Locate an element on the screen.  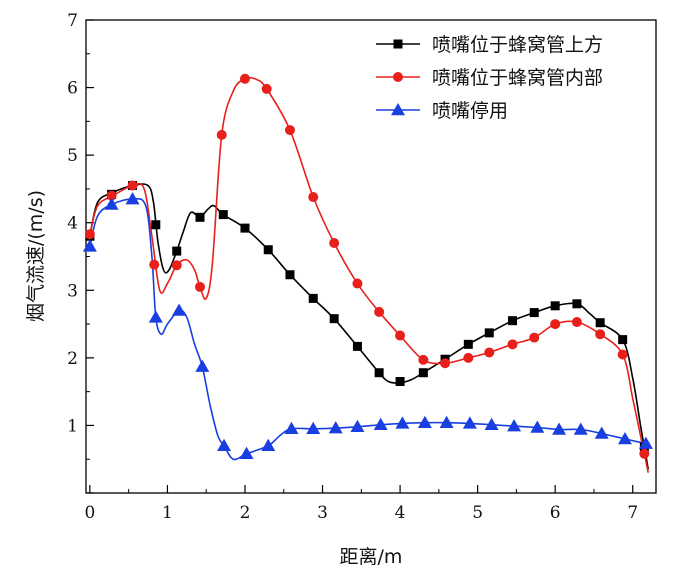
legend-label-3: 喷嘴停用 is located at coordinates (470, 111).